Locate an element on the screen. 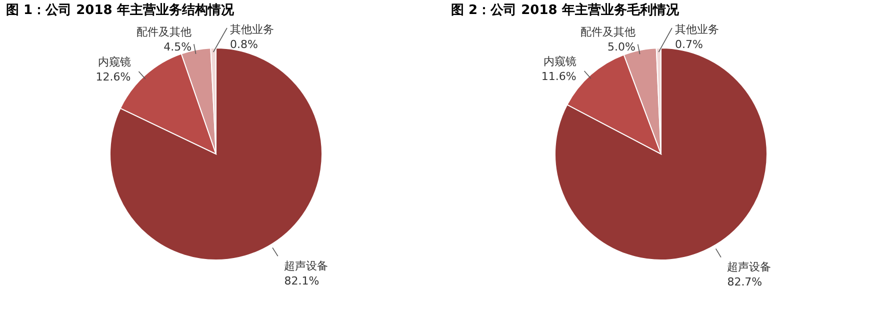 Image resolution: width=890 pixels, height=322 pixels. data-label: 82.7% is located at coordinates (744, 282).